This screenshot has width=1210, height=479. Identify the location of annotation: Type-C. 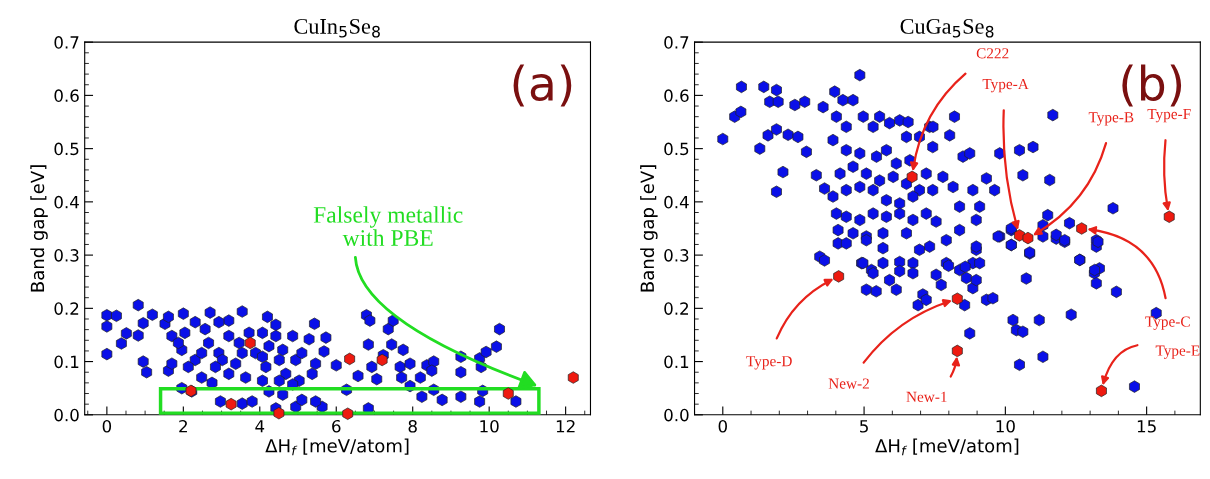
(1167, 323).